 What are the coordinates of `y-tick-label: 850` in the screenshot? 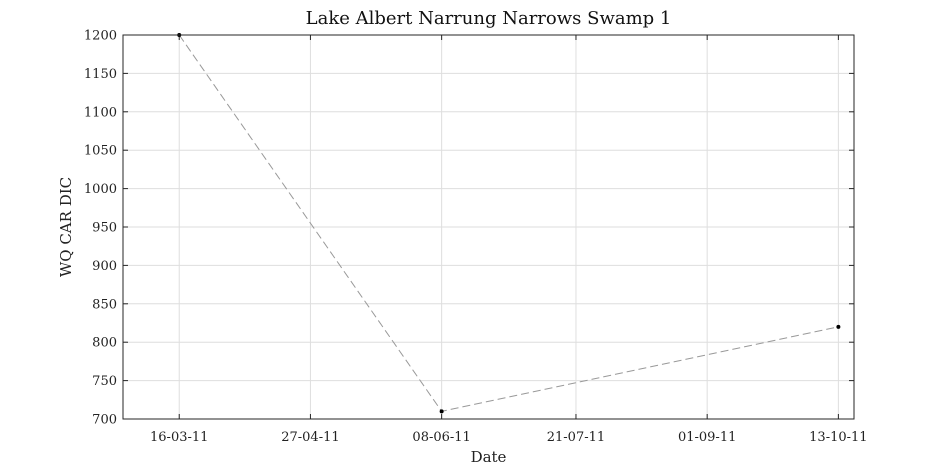 It's located at (104, 304).